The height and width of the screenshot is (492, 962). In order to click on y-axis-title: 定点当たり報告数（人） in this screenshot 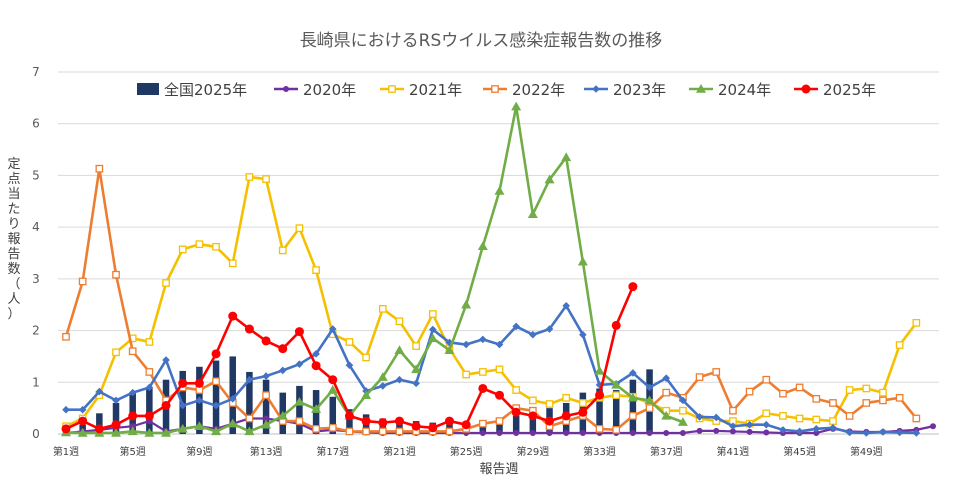, I will do `click(13, 239)`.